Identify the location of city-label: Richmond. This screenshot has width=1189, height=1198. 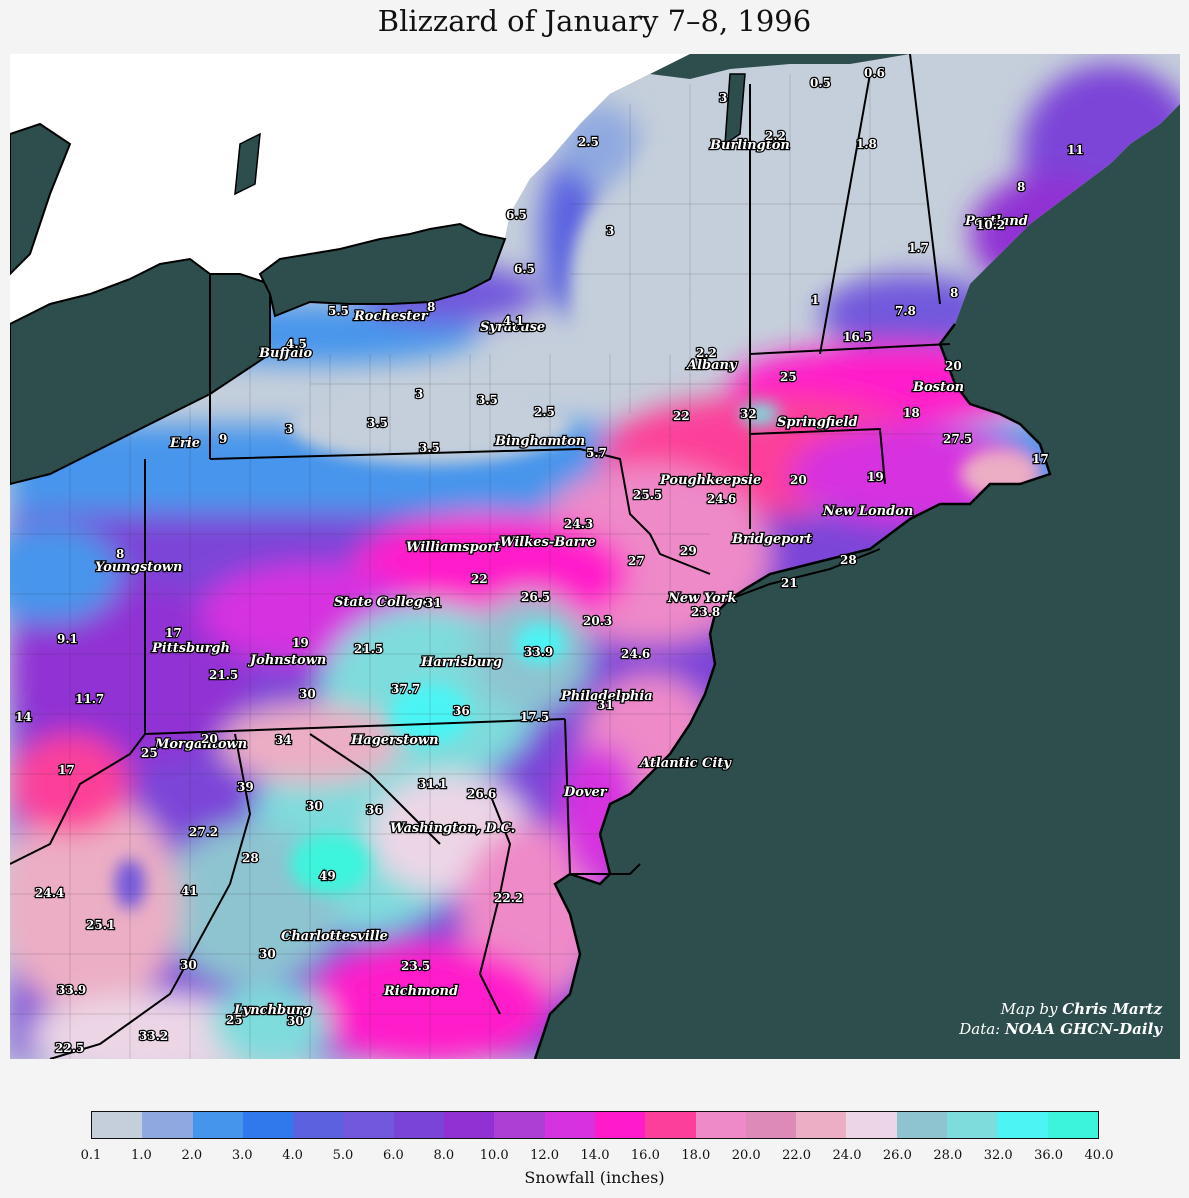
(420, 991).